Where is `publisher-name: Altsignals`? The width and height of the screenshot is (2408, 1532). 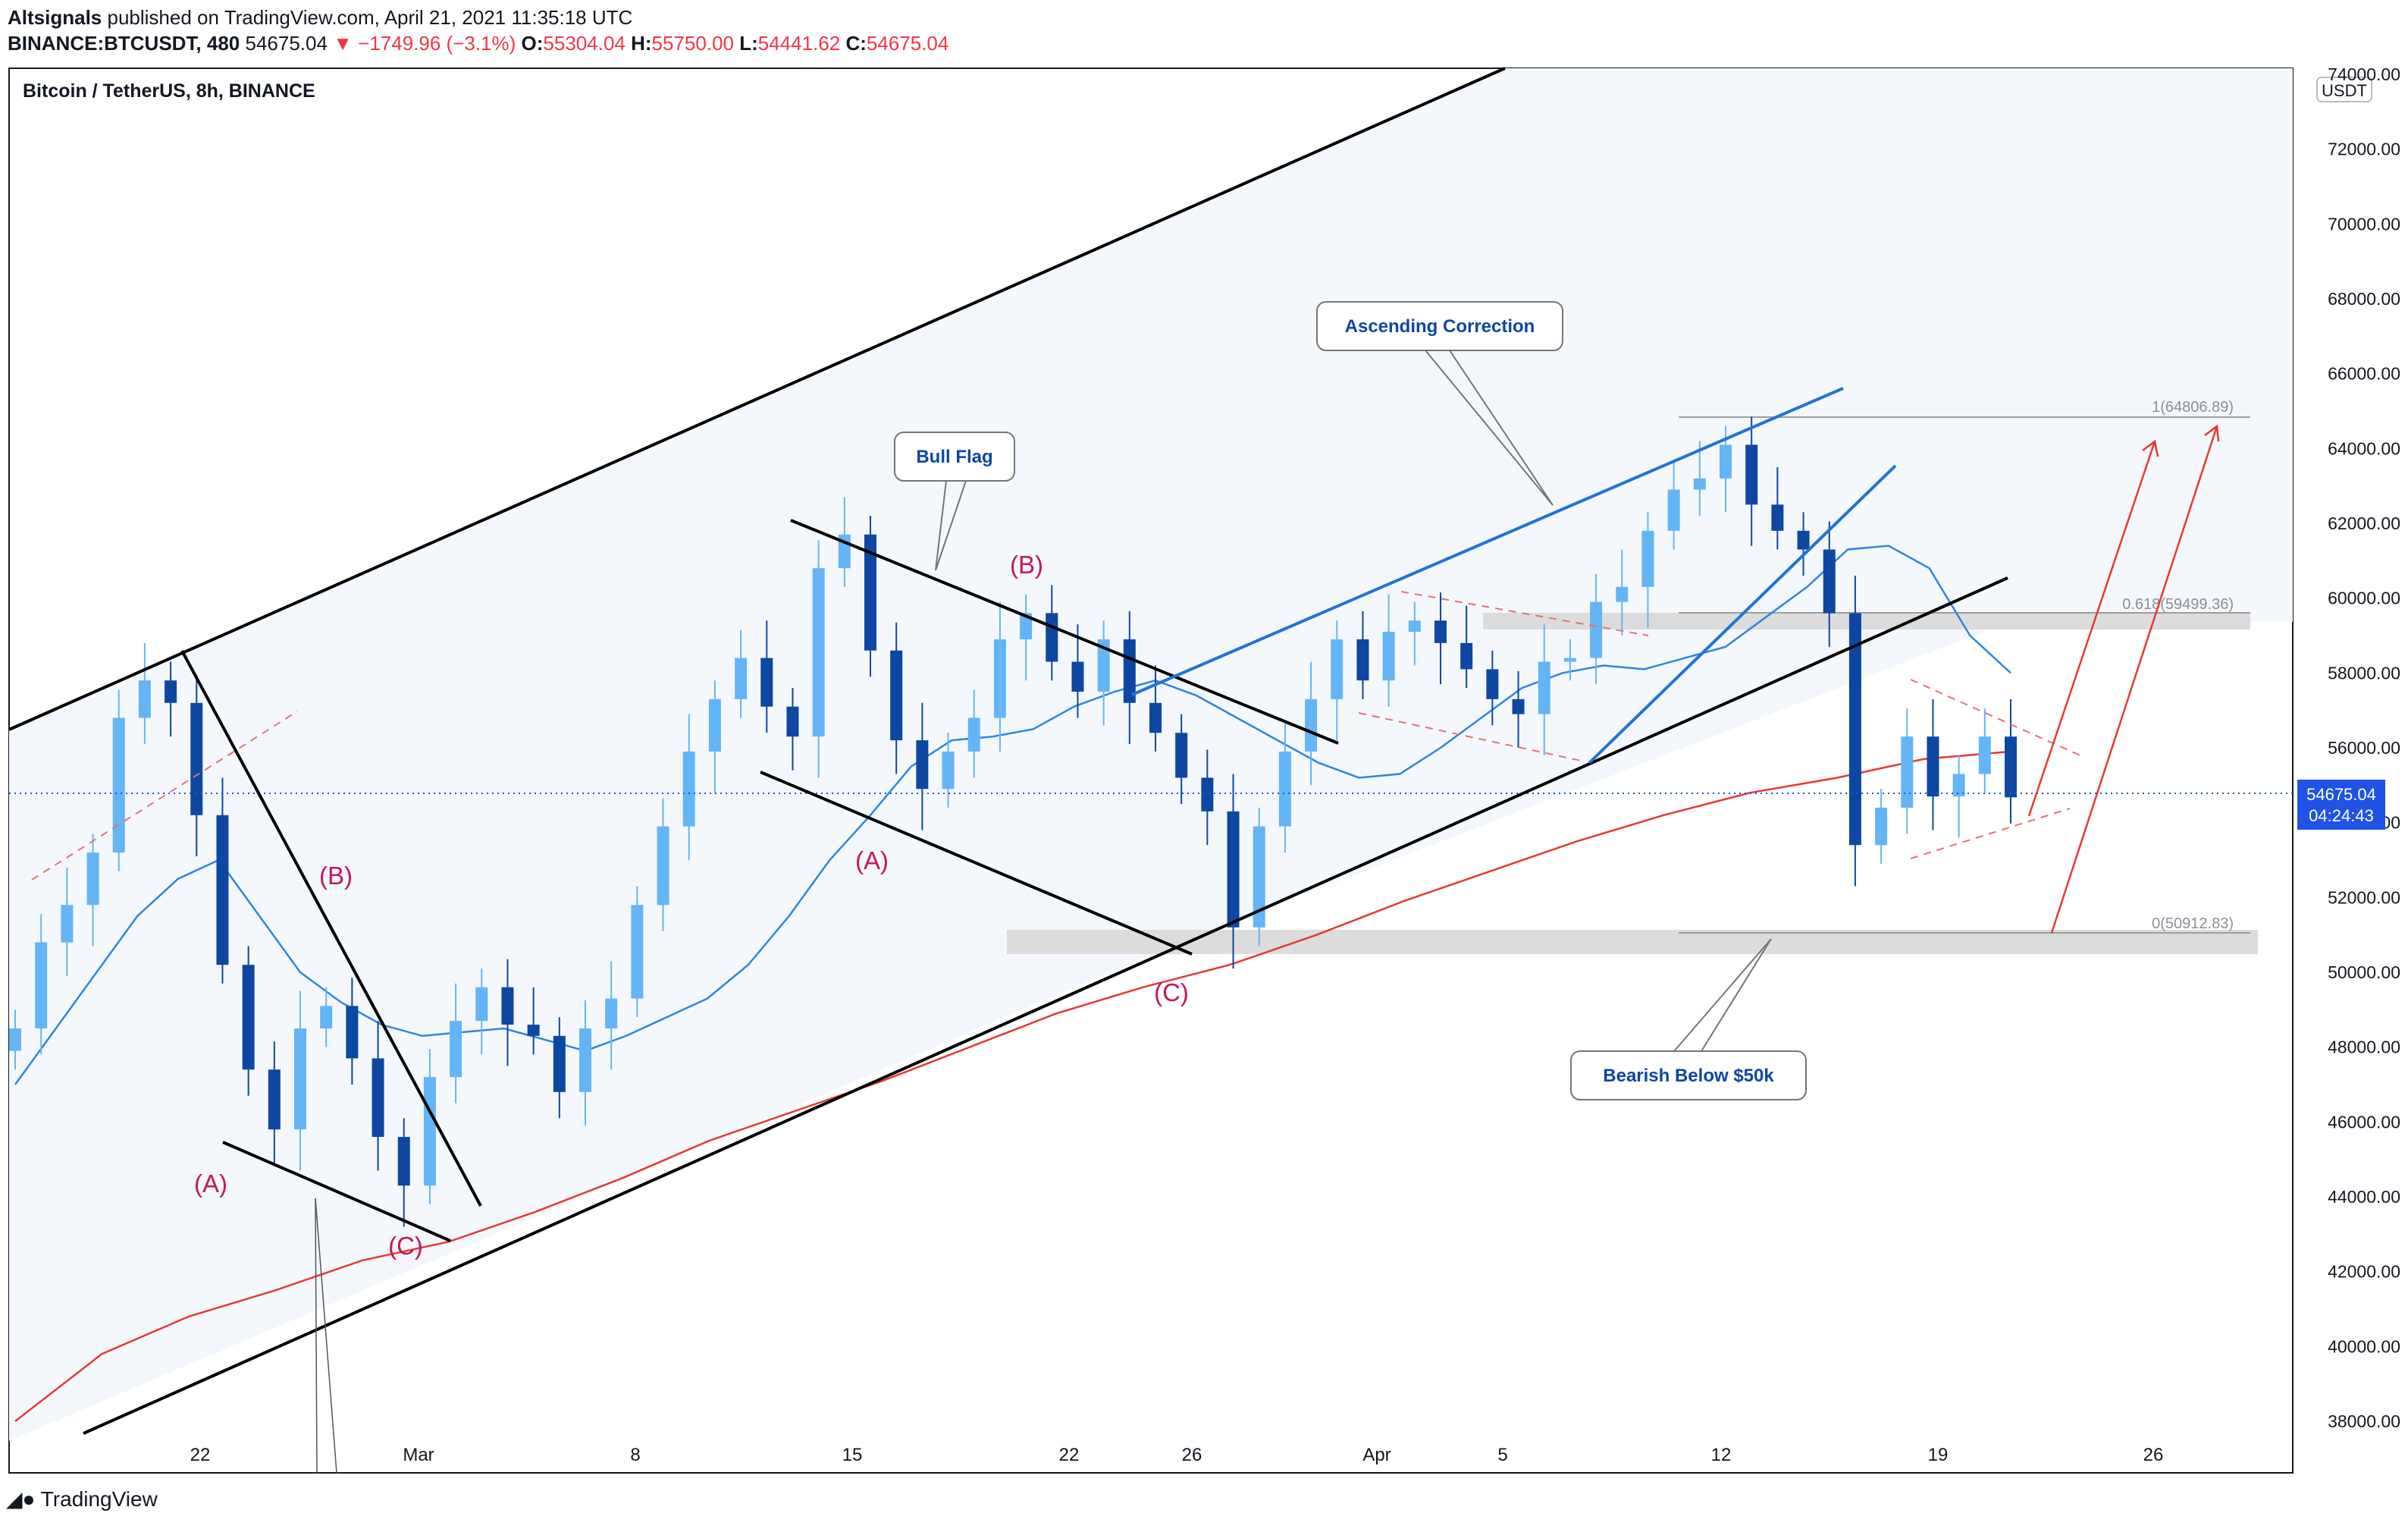
publisher-name: Altsignals is located at coordinates (55, 17).